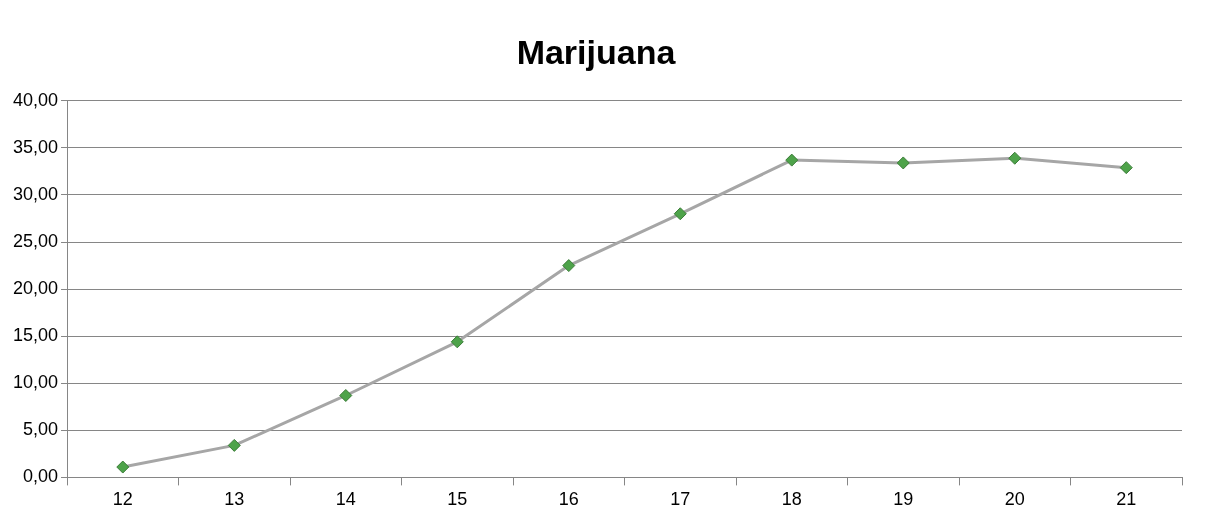  What do you see at coordinates (36, 146) in the screenshot?
I see `y-tick-label: 35,00` at bounding box center [36, 146].